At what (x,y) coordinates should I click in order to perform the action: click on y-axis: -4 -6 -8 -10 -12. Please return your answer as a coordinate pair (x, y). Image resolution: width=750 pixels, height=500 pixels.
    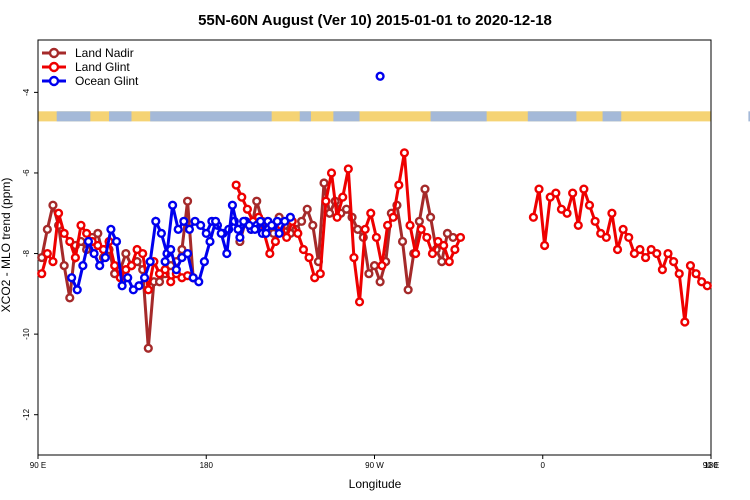
    Looking at the image, I should click on (30, 254).